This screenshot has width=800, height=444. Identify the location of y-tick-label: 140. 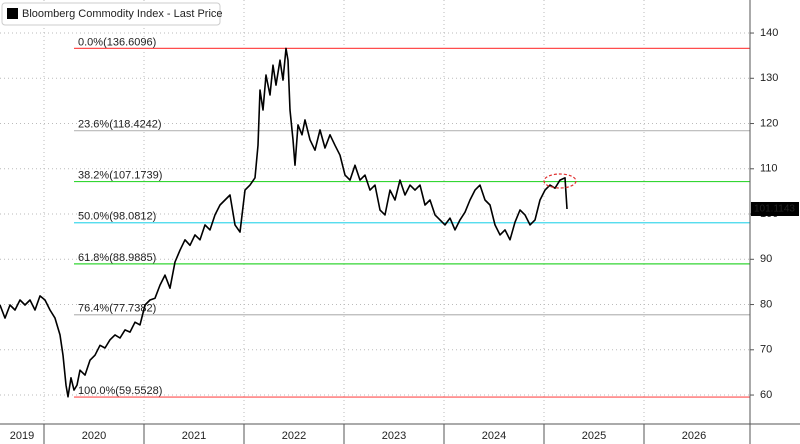
(769, 33).